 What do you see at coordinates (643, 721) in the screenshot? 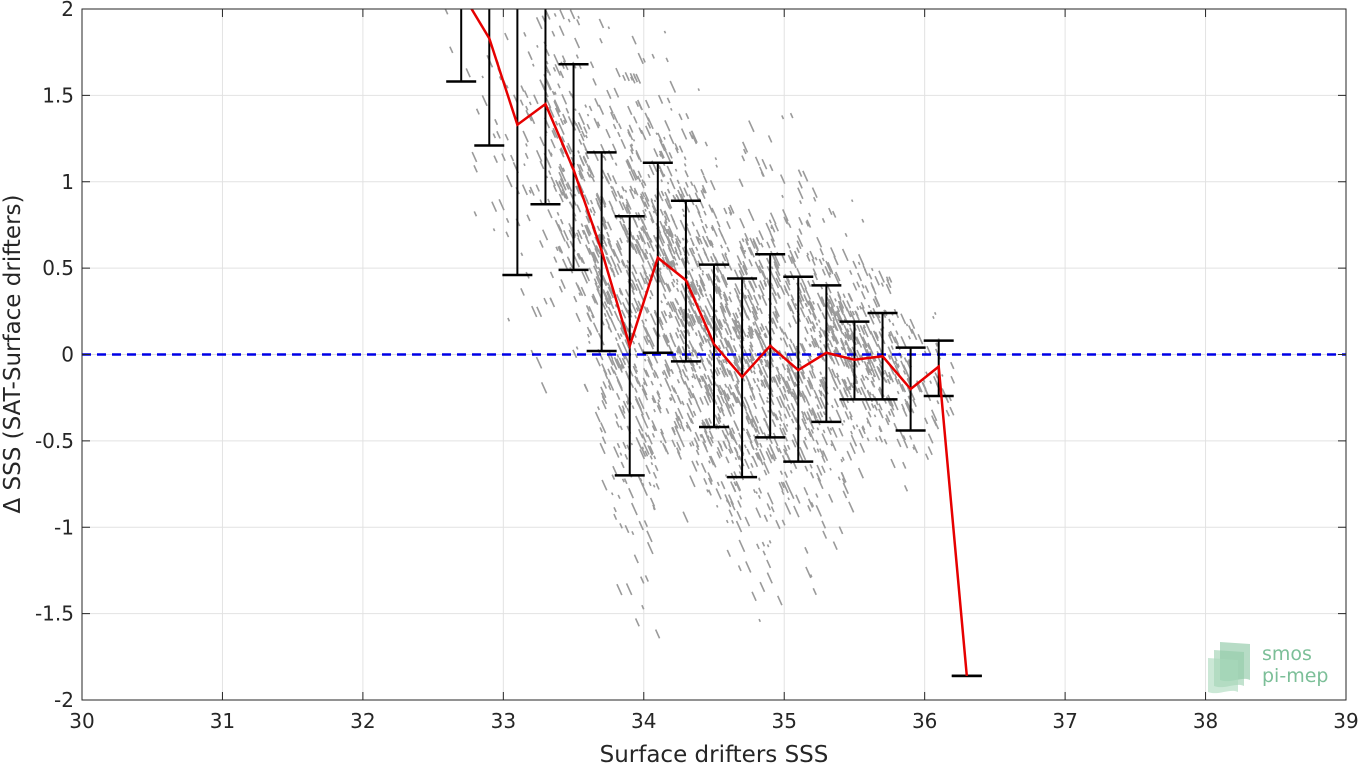
I see `x-tick-label: 34` at bounding box center [643, 721].